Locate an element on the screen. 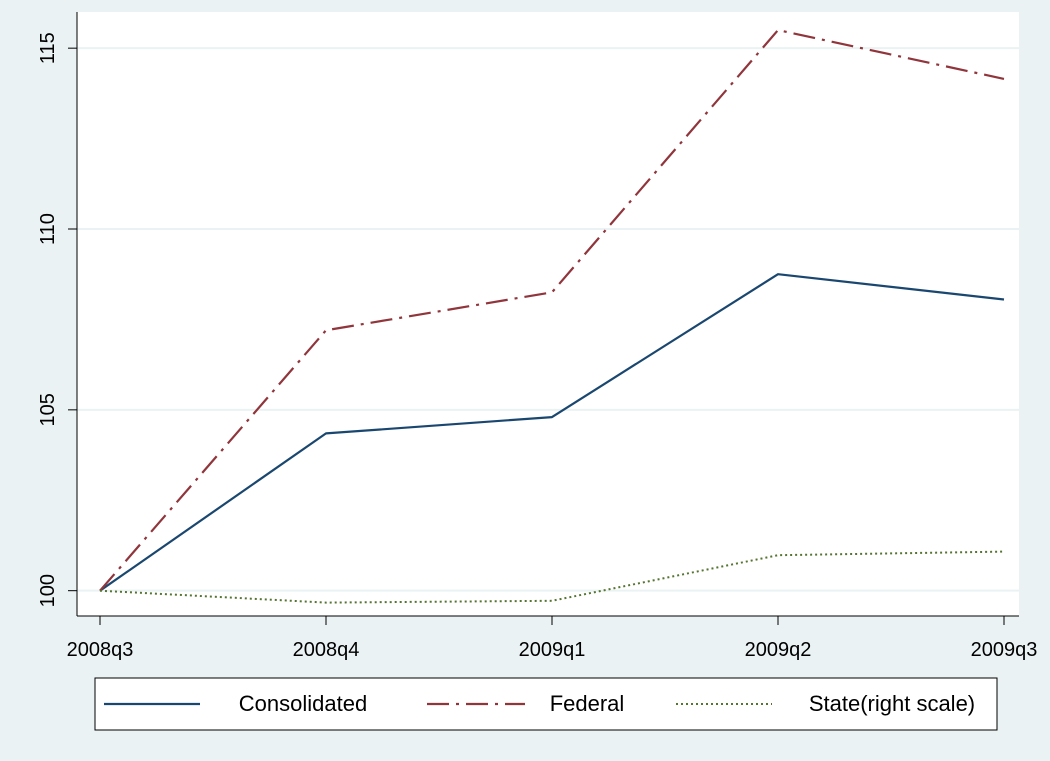 Image resolution: width=1050 pixels, height=761 pixels. y-tick-label: 100 is located at coordinates (48, 590).